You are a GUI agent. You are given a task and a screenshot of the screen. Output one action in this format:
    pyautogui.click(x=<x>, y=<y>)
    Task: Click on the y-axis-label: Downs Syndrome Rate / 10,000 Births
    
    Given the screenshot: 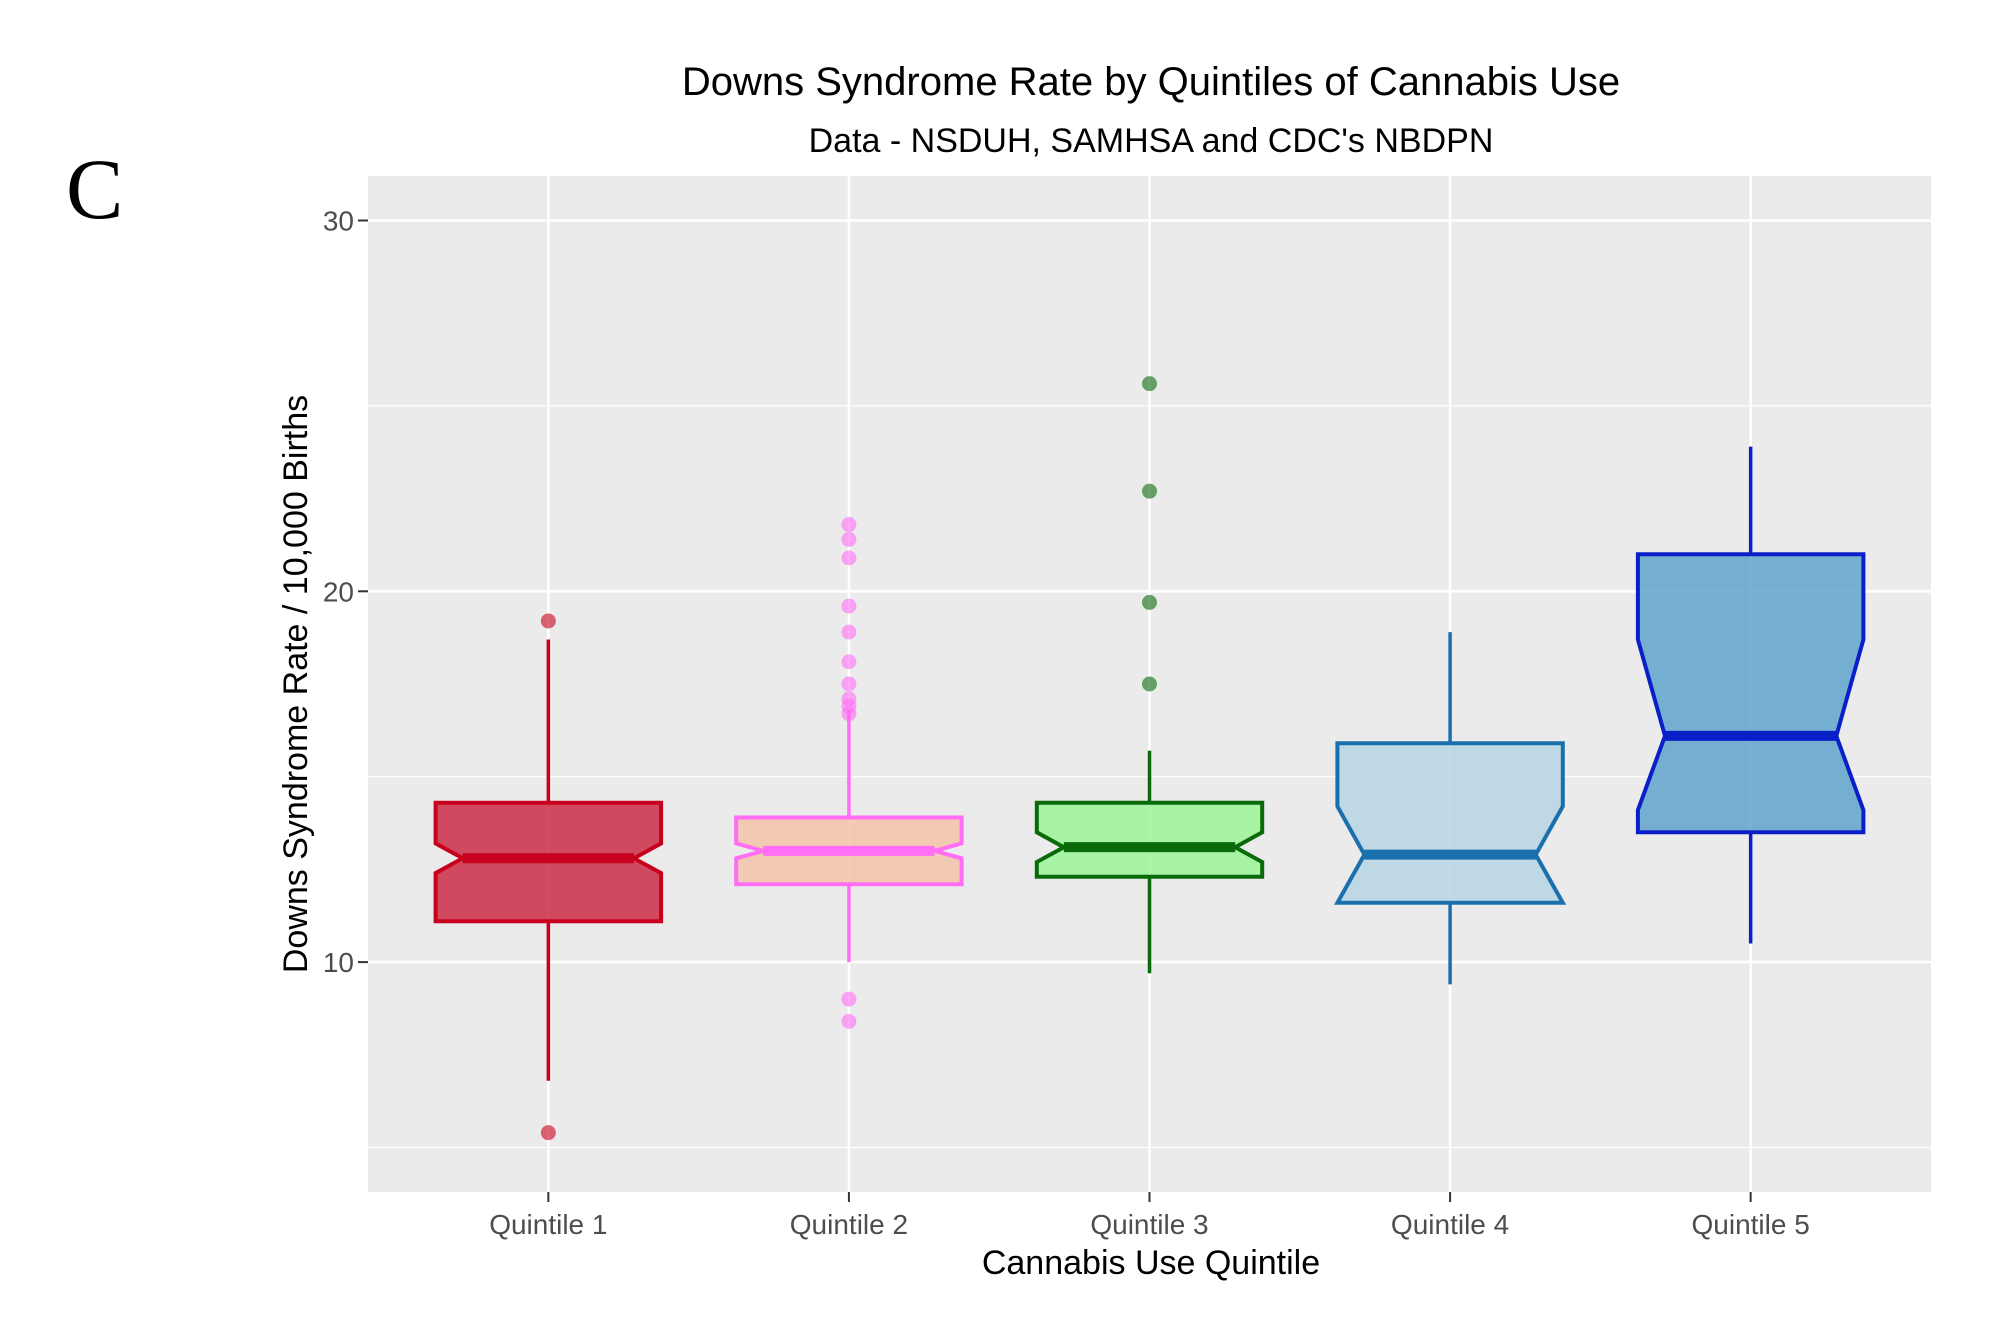 What is the action you would take?
    pyautogui.click(x=296, y=684)
    